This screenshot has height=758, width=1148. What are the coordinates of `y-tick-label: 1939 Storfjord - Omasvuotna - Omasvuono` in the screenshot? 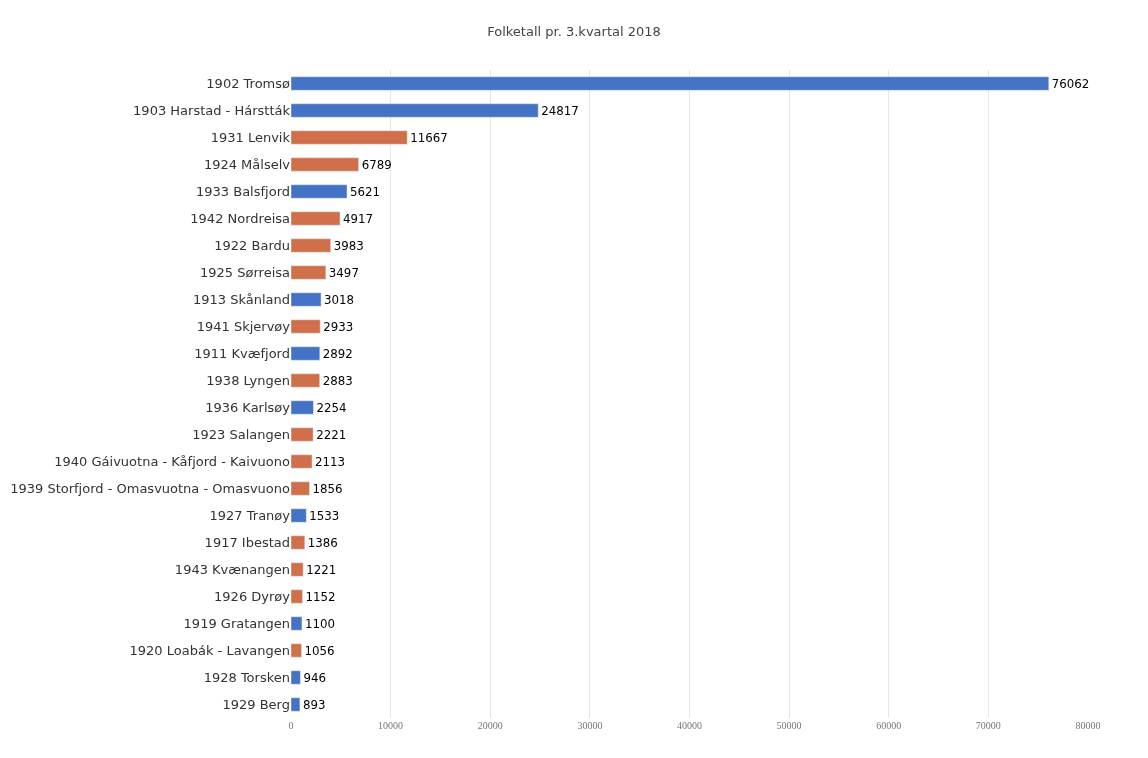 It's located at (150, 489).